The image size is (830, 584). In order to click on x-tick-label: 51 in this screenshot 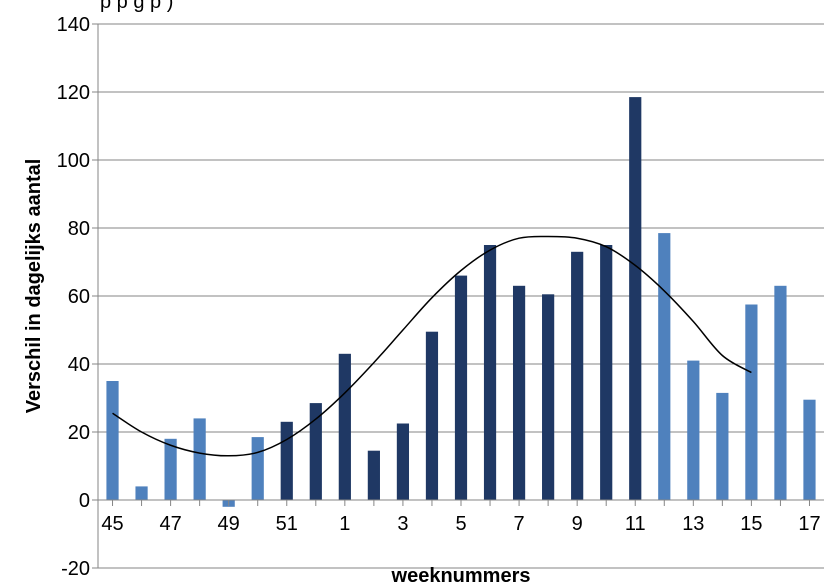, I will do `click(287, 524)`.